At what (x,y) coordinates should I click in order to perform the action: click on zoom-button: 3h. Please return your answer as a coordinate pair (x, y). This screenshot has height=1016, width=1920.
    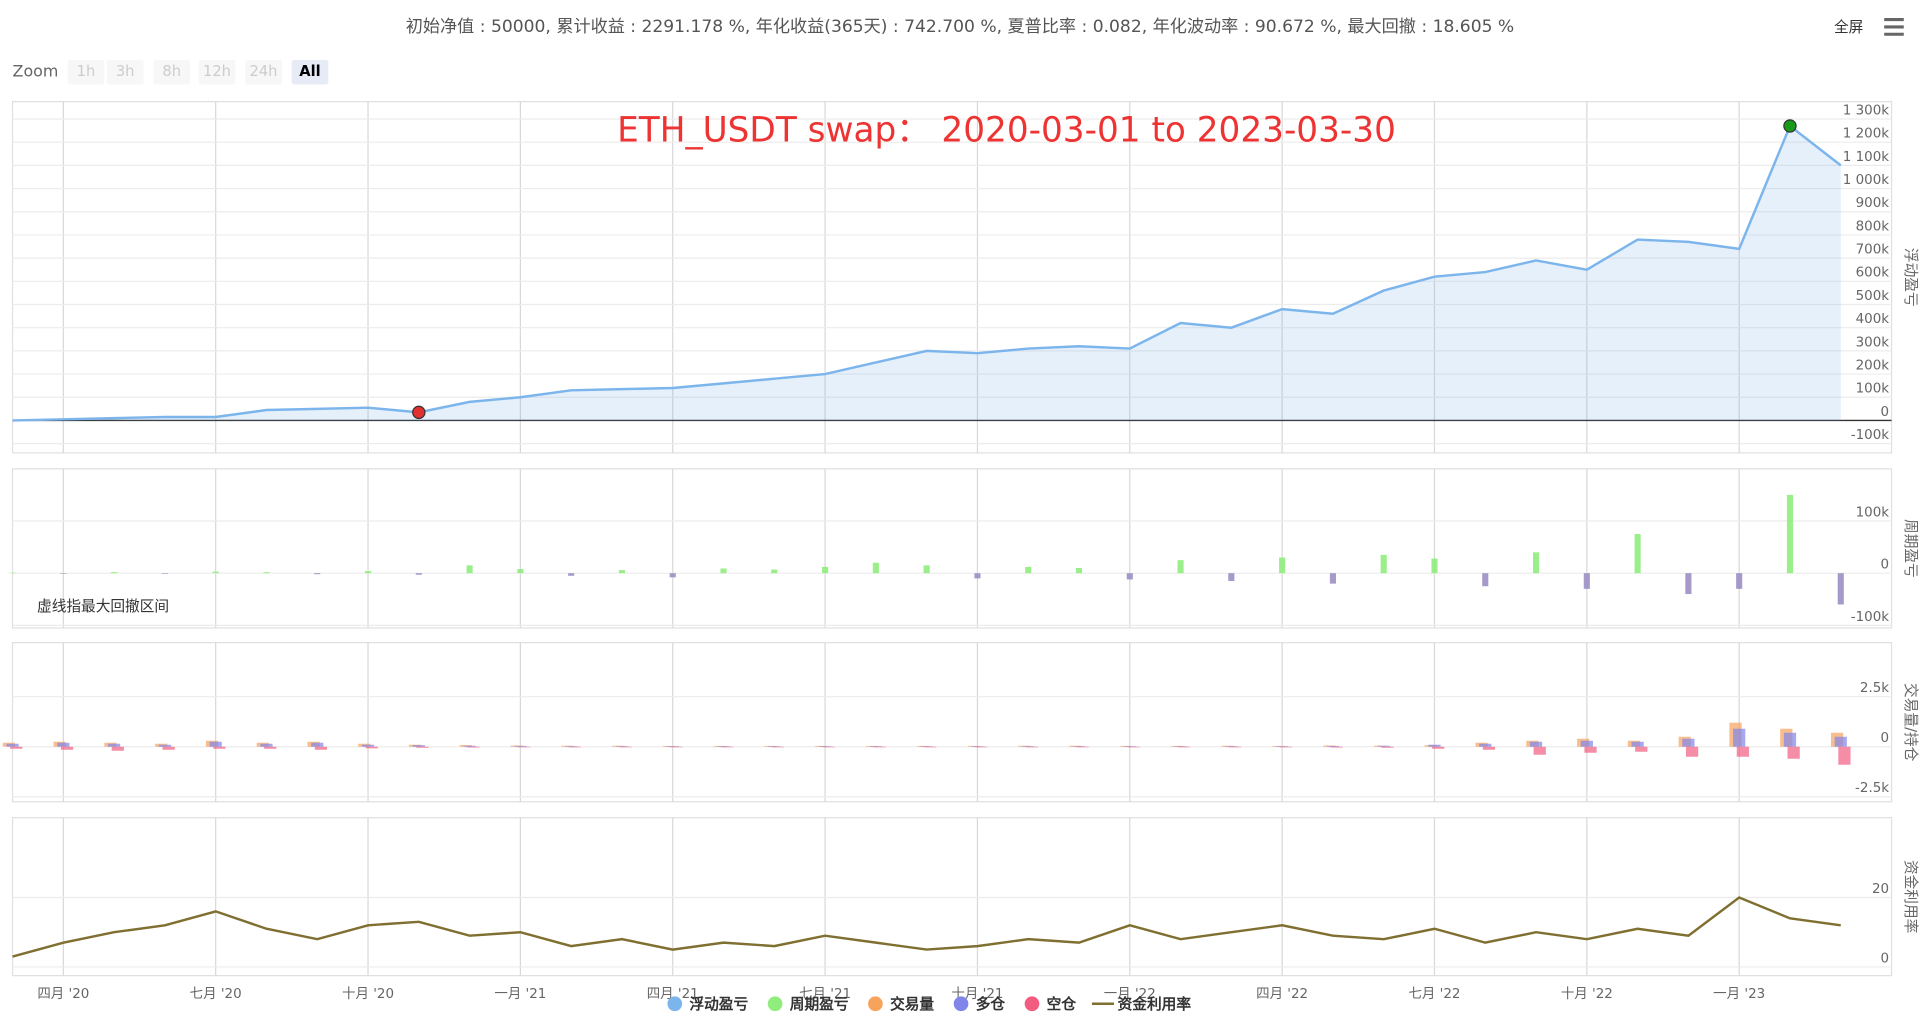
    Looking at the image, I should click on (125, 71).